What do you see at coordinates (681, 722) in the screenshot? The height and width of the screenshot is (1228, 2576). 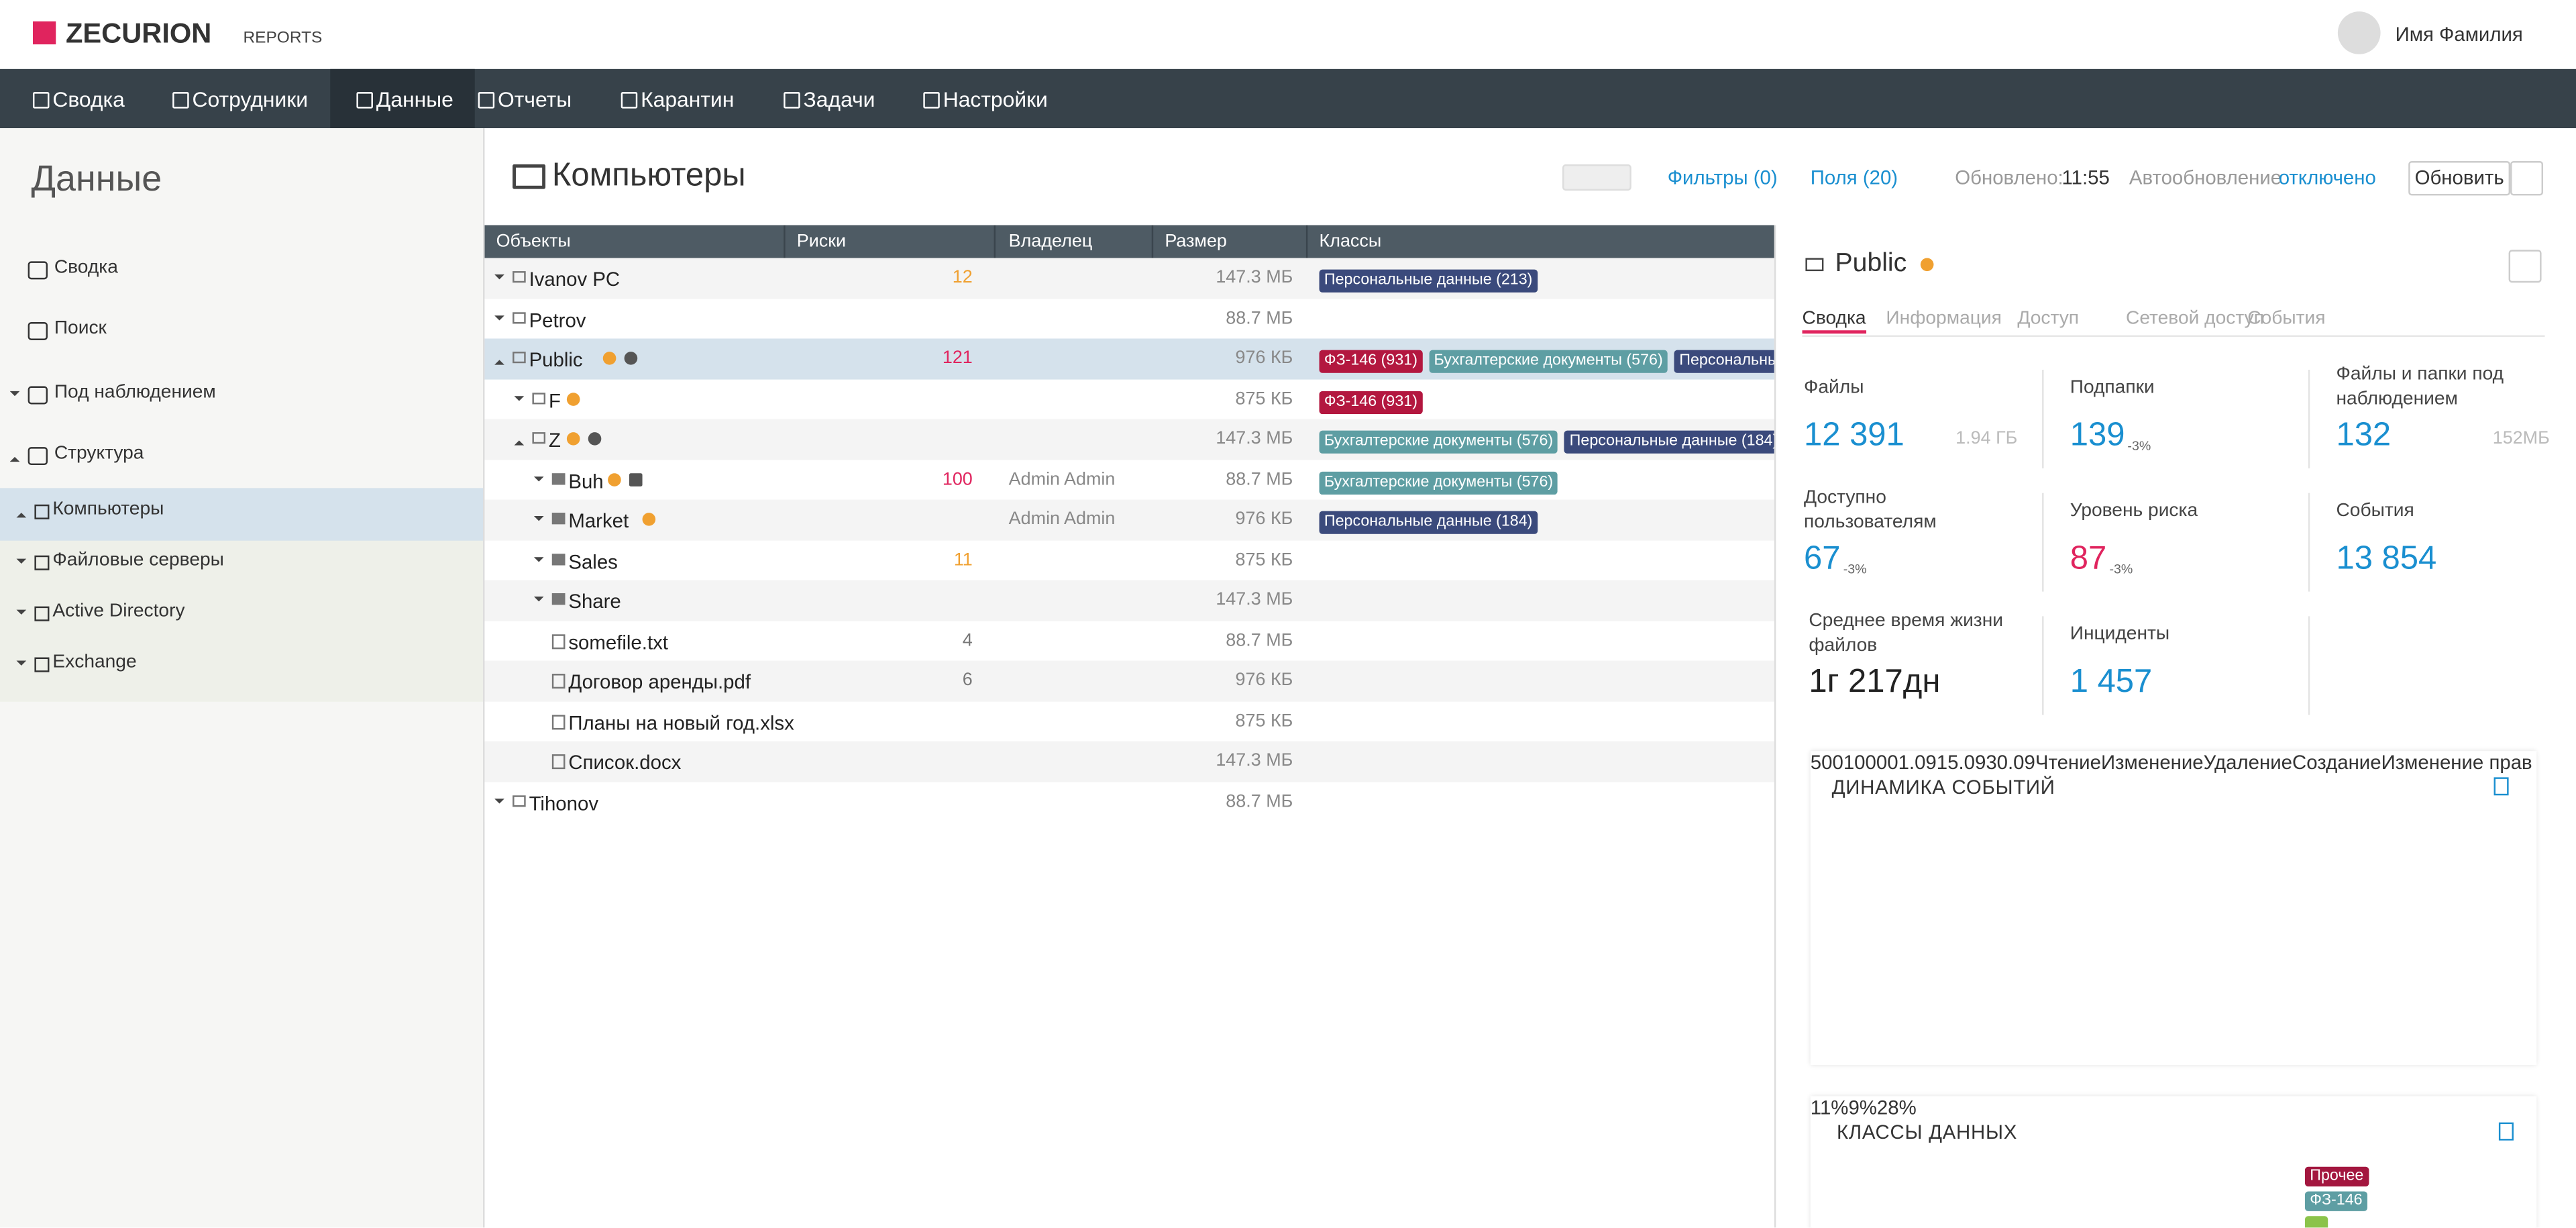 I see `object-name: Планы на новый год.xlsx` at bounding box center [681, 722].